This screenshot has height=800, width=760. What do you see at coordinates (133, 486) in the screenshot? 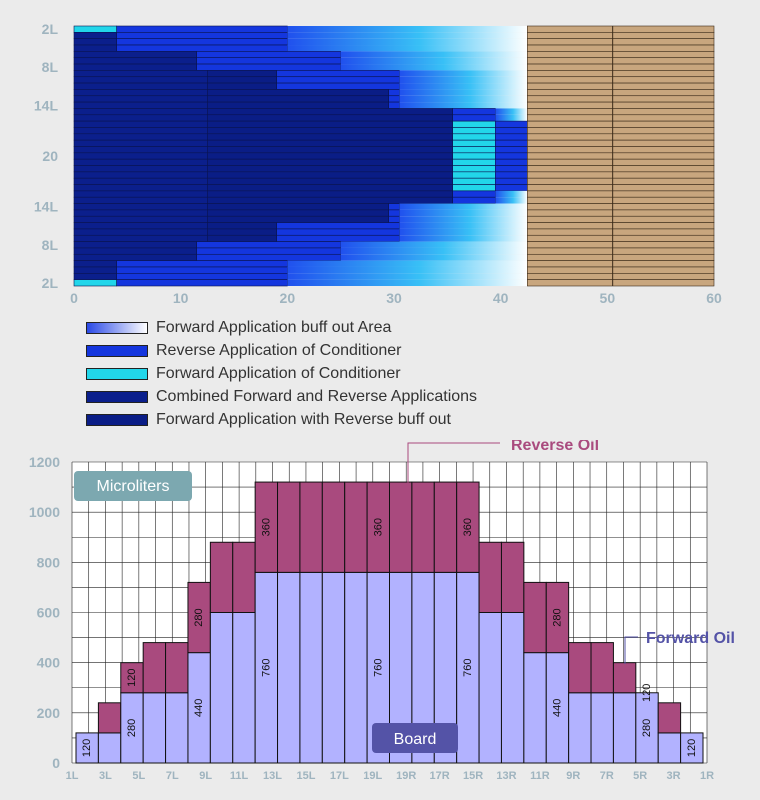
I see `y-axis-label: Microliters` at bounding box center [133, 486].